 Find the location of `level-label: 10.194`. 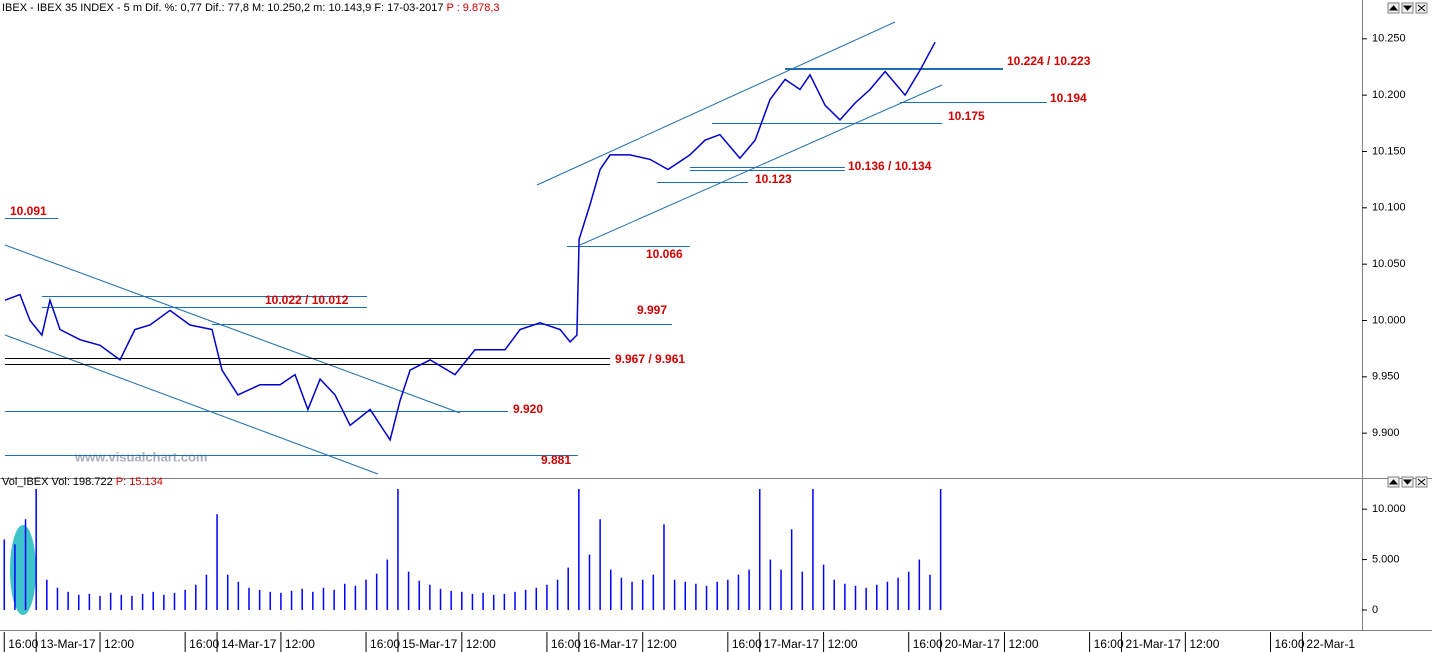

level-label: 10.194 is located at coordinates (1068, 98).